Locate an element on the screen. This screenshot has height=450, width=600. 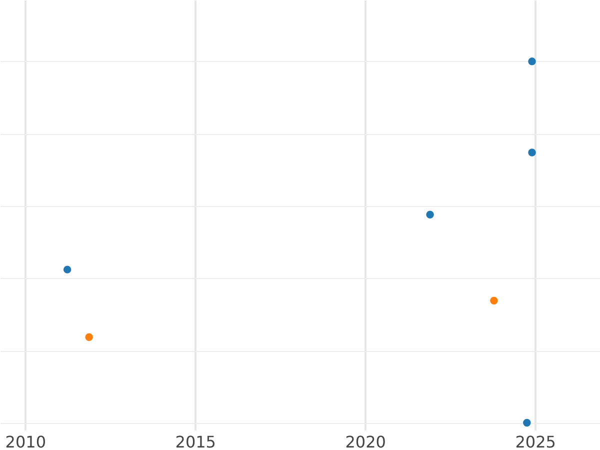
x-tick-label: 2020 is located at coordinates (365, 441).